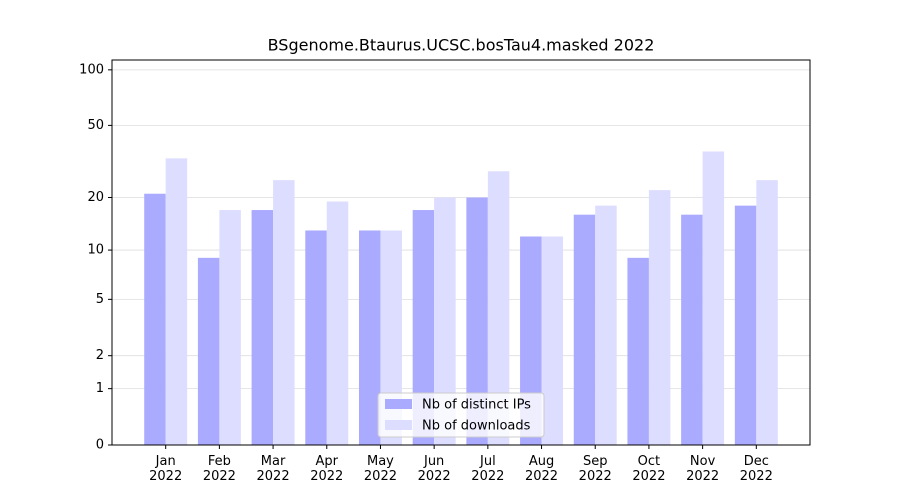 Image resolution: width=900 pixels, height=500 pixels. What do you see at coordinates (327, 469) in the screenshot?
I see `x-tick-label: Apr 2022` at bounding box center [327, 469].